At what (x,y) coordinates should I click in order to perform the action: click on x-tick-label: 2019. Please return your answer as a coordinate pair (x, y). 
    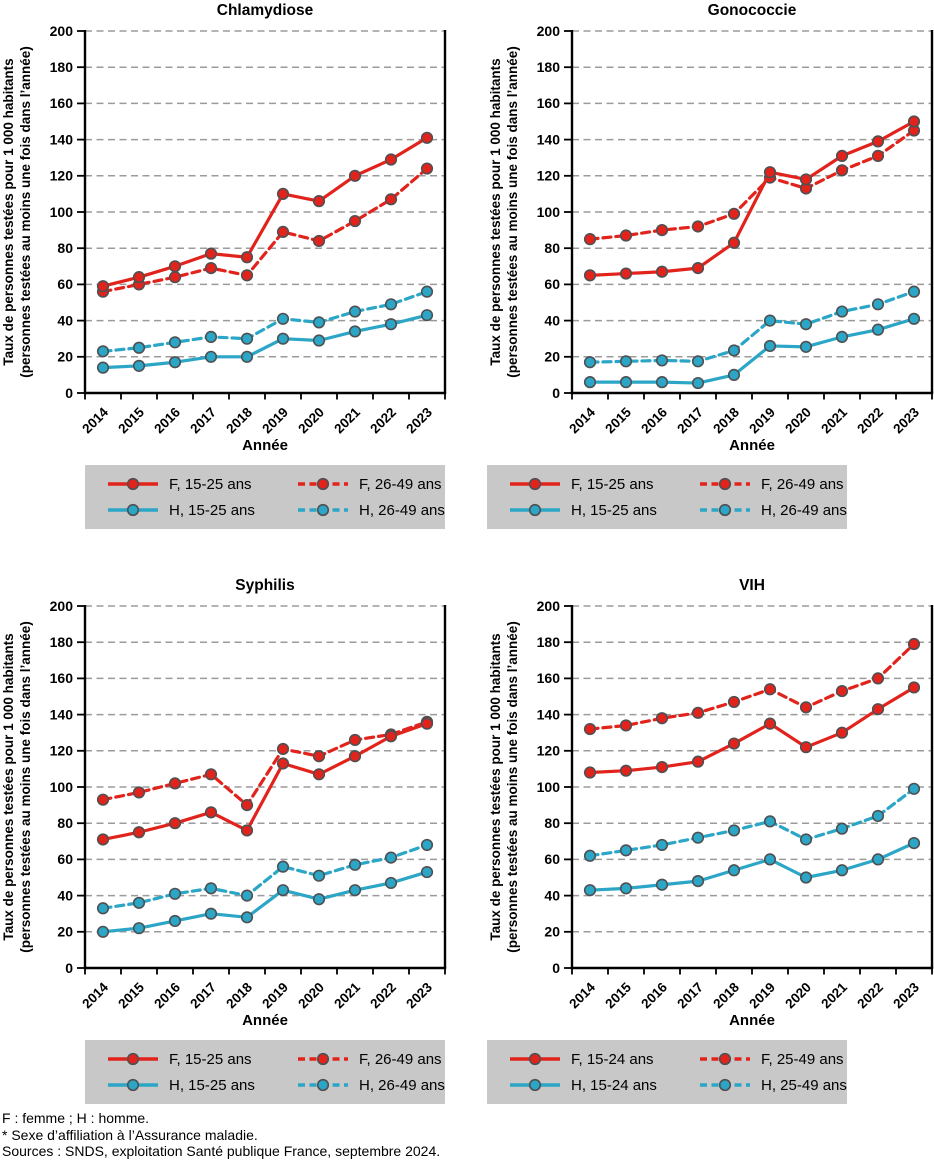
    Looking at the image, I should click on (275, 421).